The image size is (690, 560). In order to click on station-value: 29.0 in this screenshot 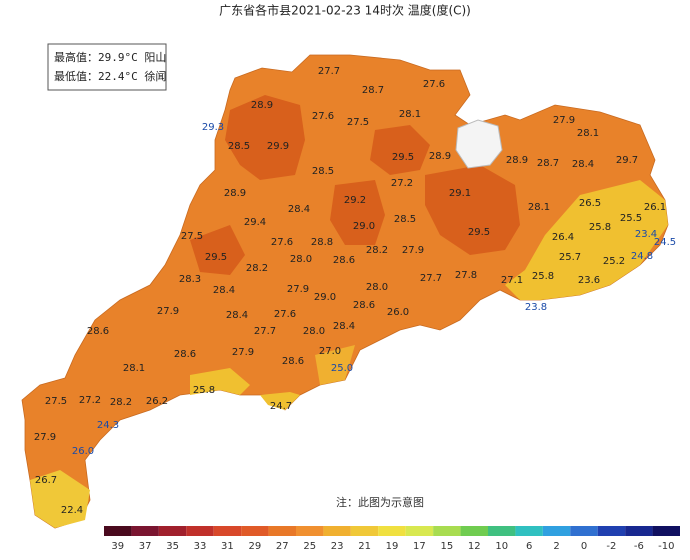, I will do `click(325, 297)`.